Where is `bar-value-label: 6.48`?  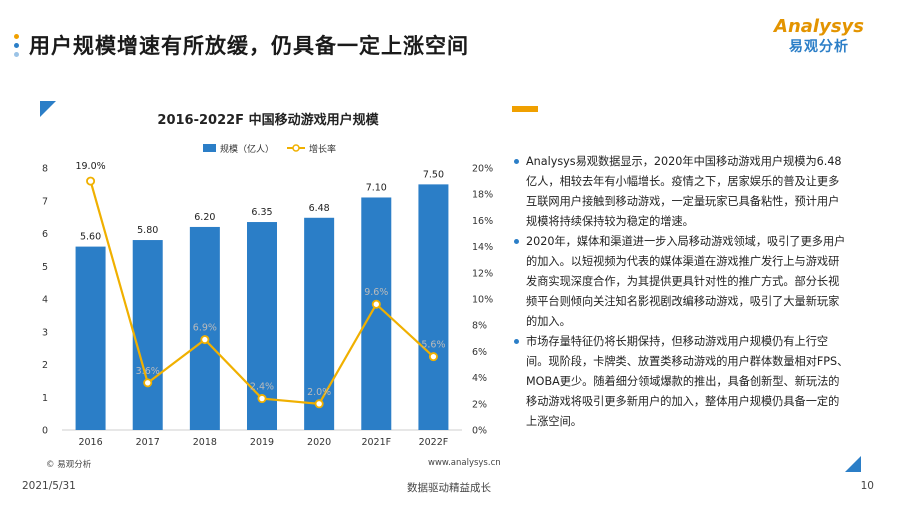 bar-value-label: 6.48 is located at coordinates (319, 208).